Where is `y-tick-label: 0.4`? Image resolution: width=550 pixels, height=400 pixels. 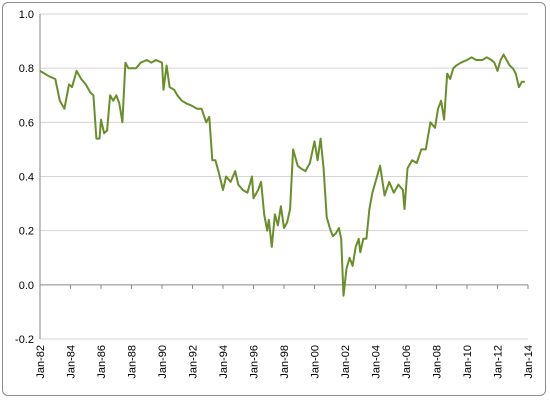 y-tick-label: 0.4 is located at coordinates (26, 178).